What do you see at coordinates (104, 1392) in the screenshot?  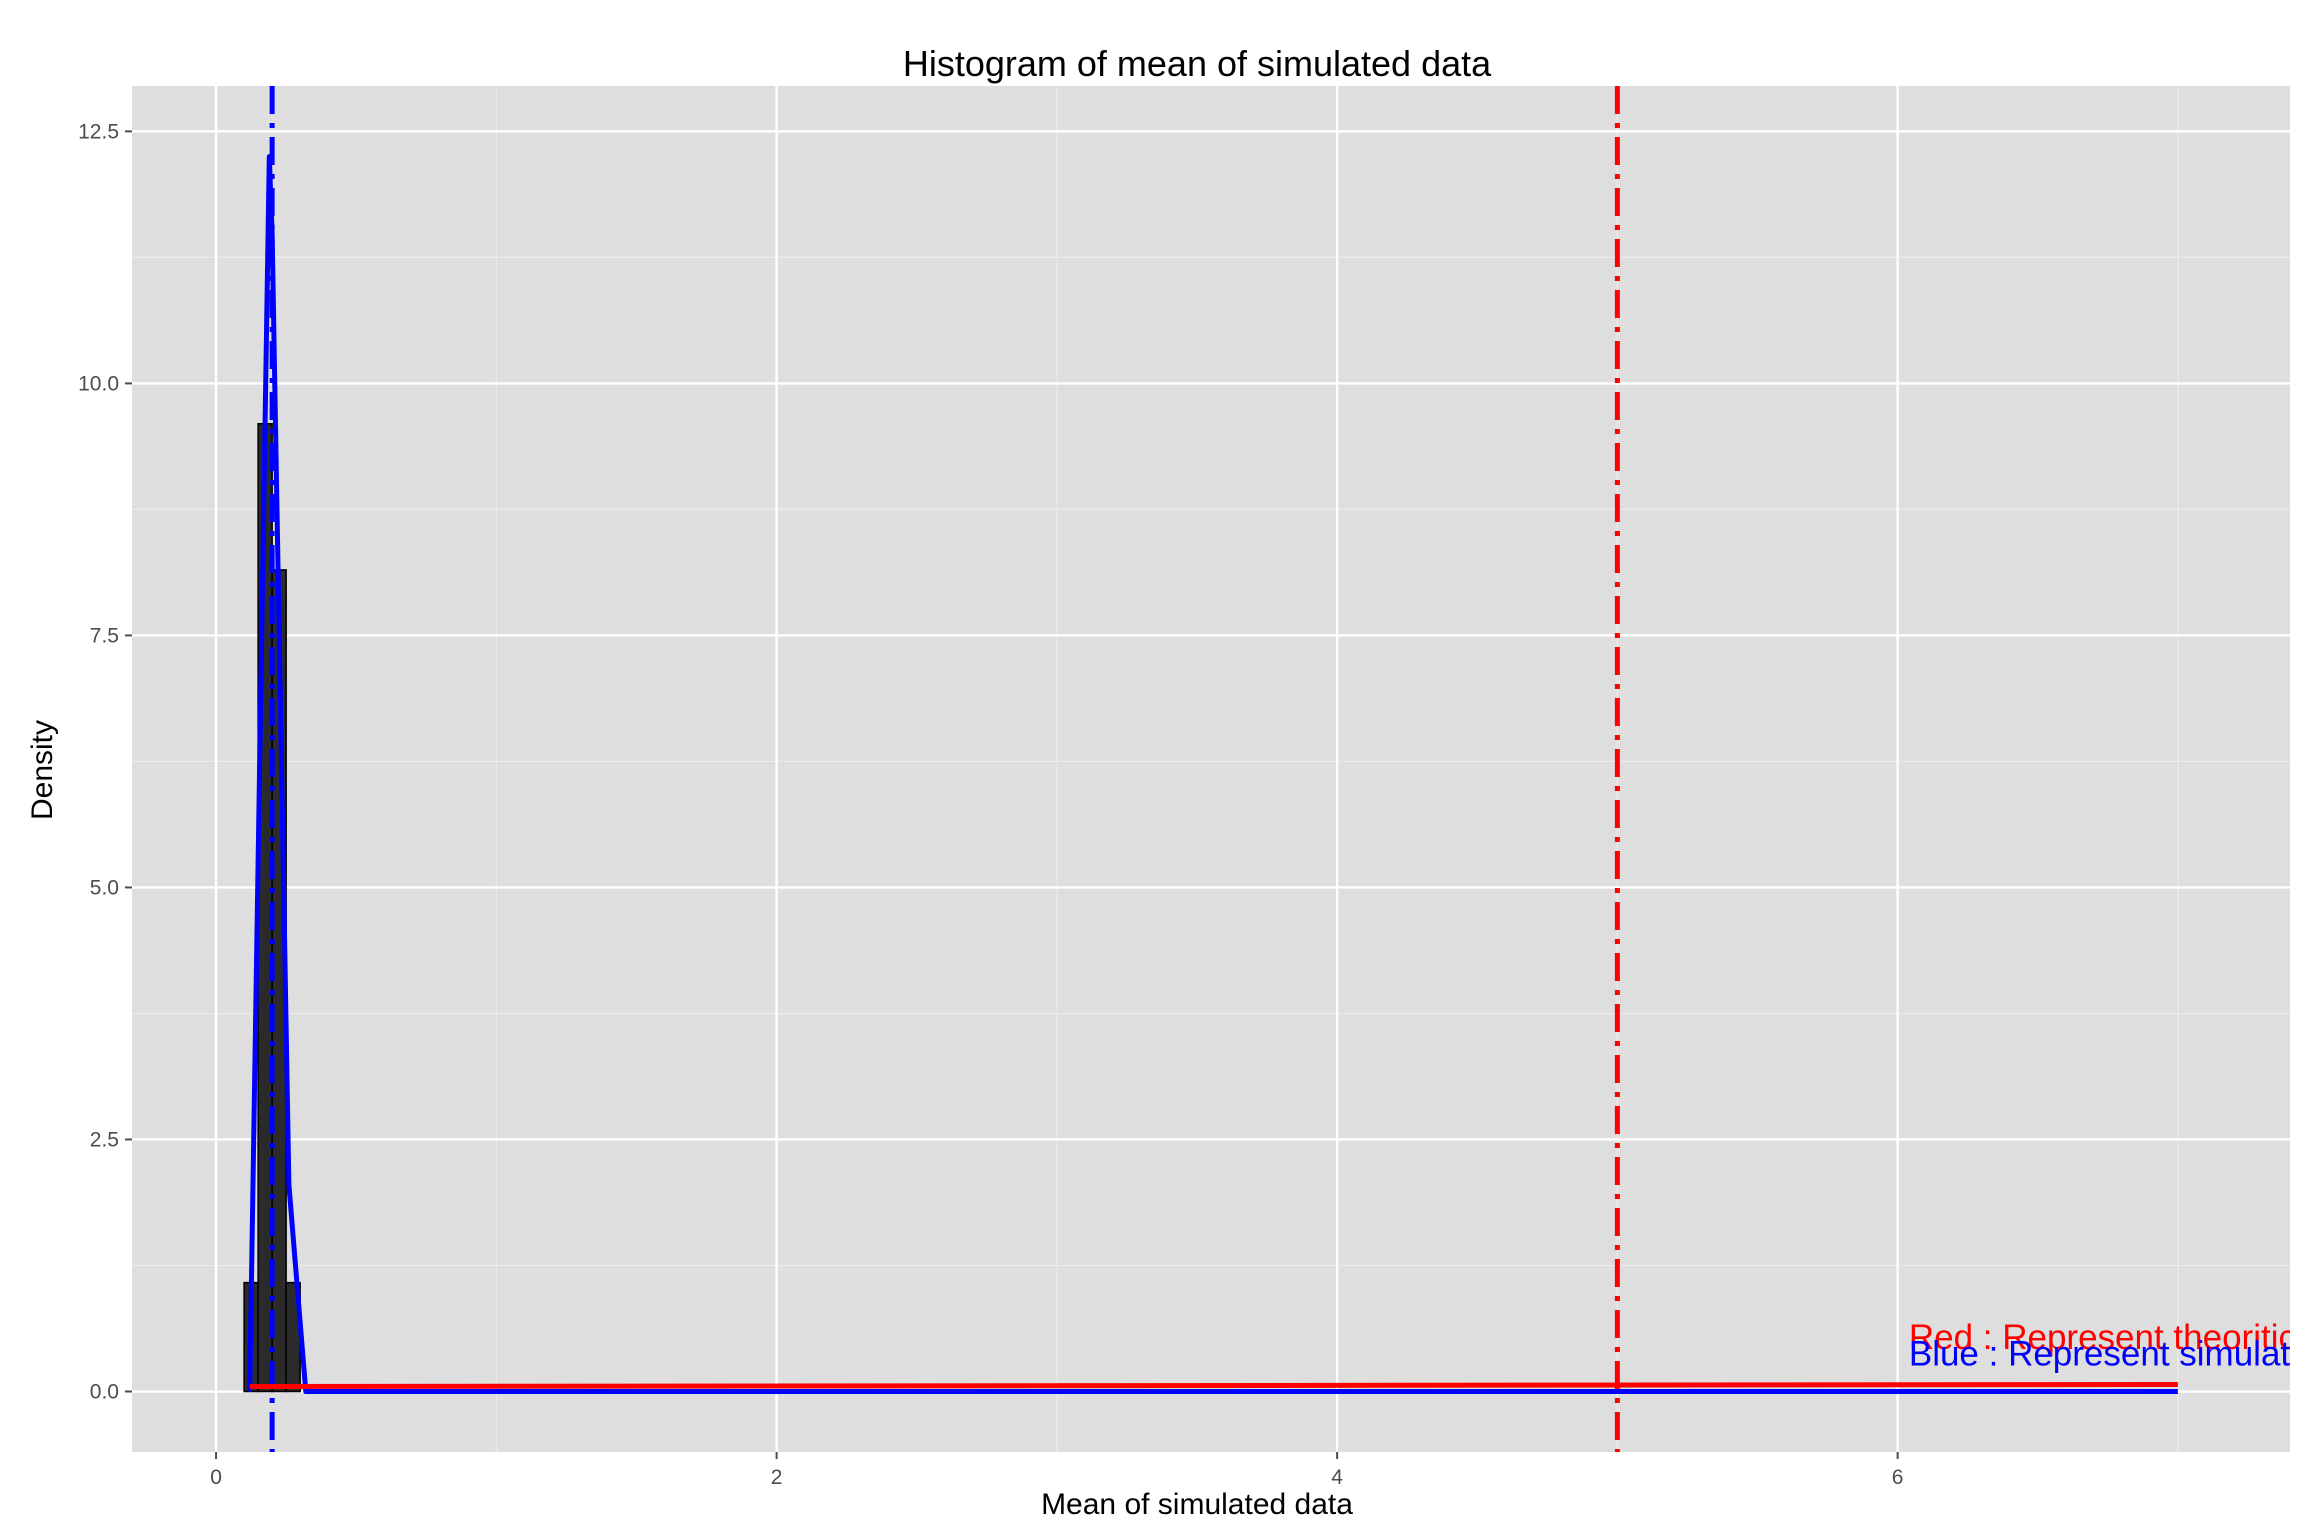 I see `y-tick-label: 0.0` at bounding box center [104, 1392].